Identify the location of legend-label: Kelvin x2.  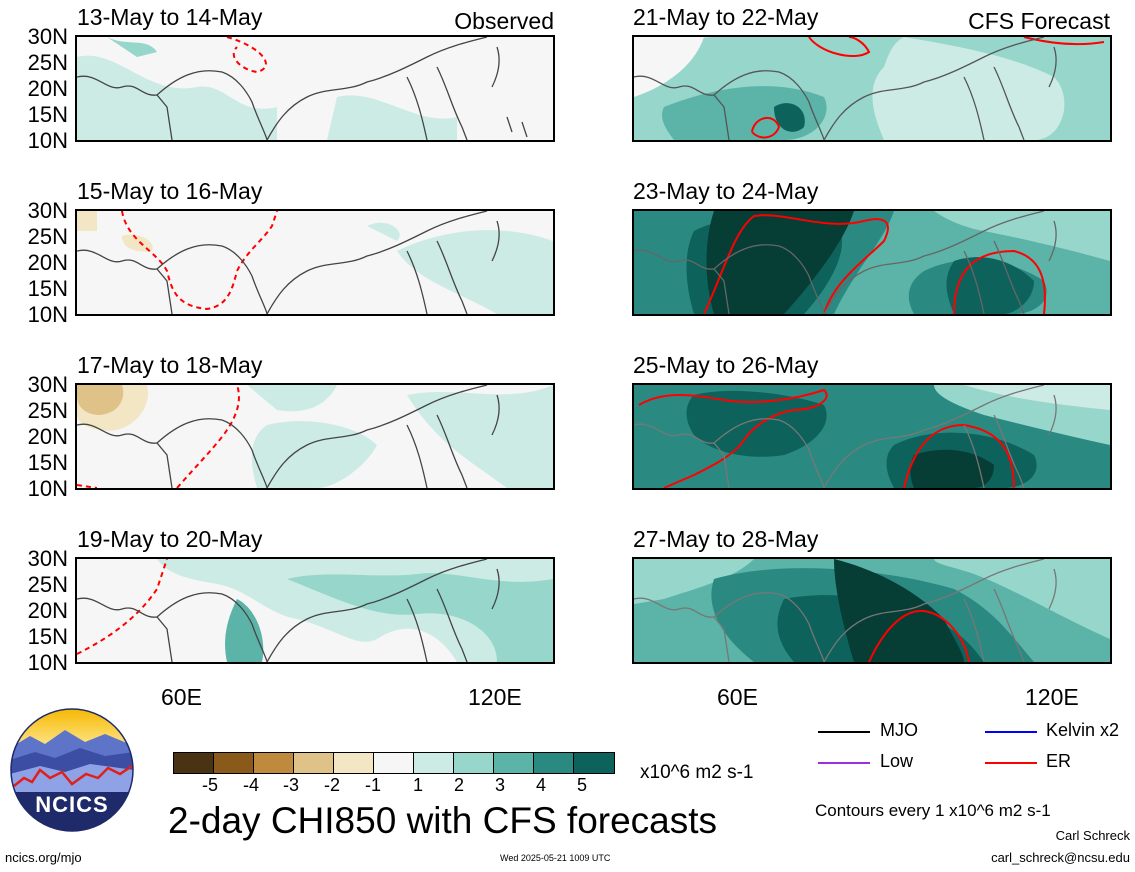
(1083, 730).